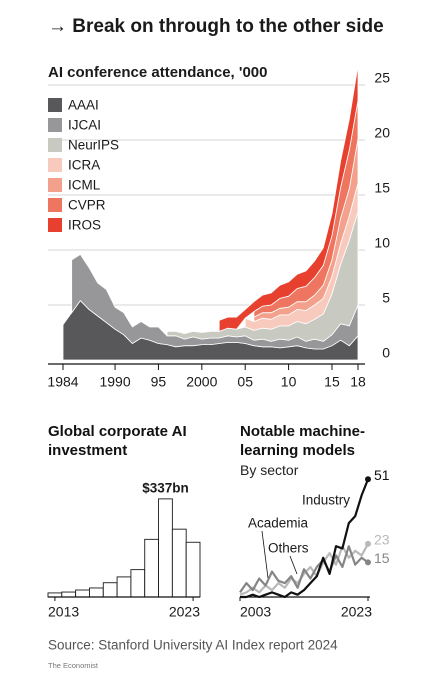  I want to click on y-tick-label: 0, so click(386, 353).